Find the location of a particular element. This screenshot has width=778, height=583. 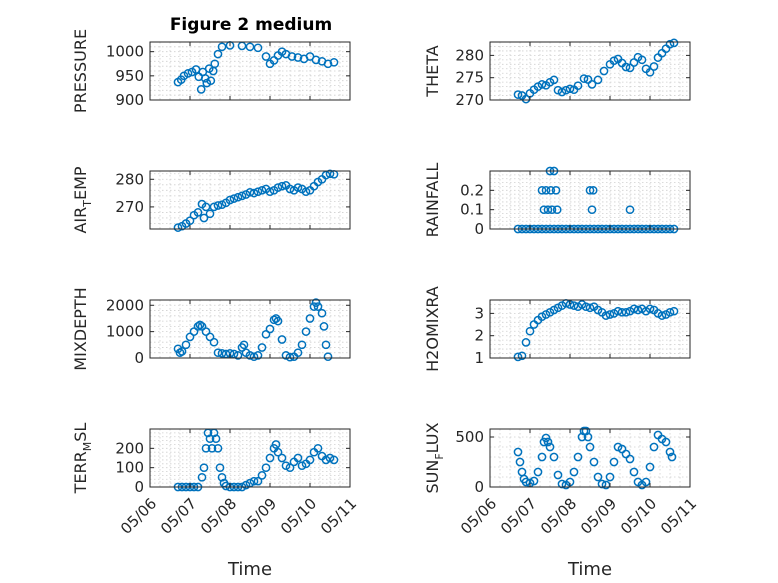

x-axis-label: Time is located at coordinates (589, 569).